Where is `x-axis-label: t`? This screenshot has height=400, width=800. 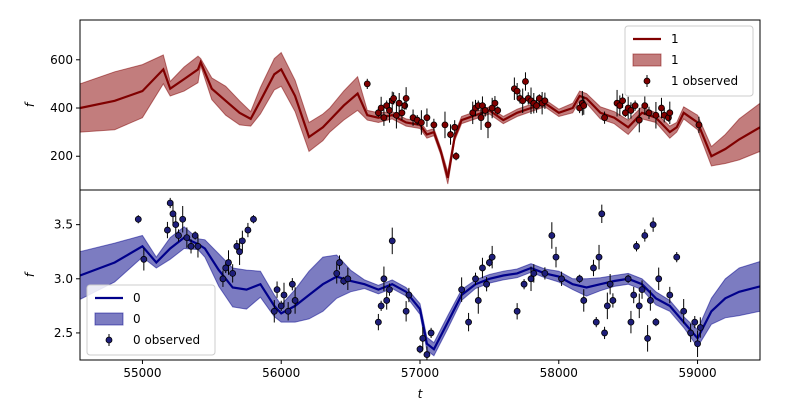
x-axis-label: t is located at coordinates (421, 393).